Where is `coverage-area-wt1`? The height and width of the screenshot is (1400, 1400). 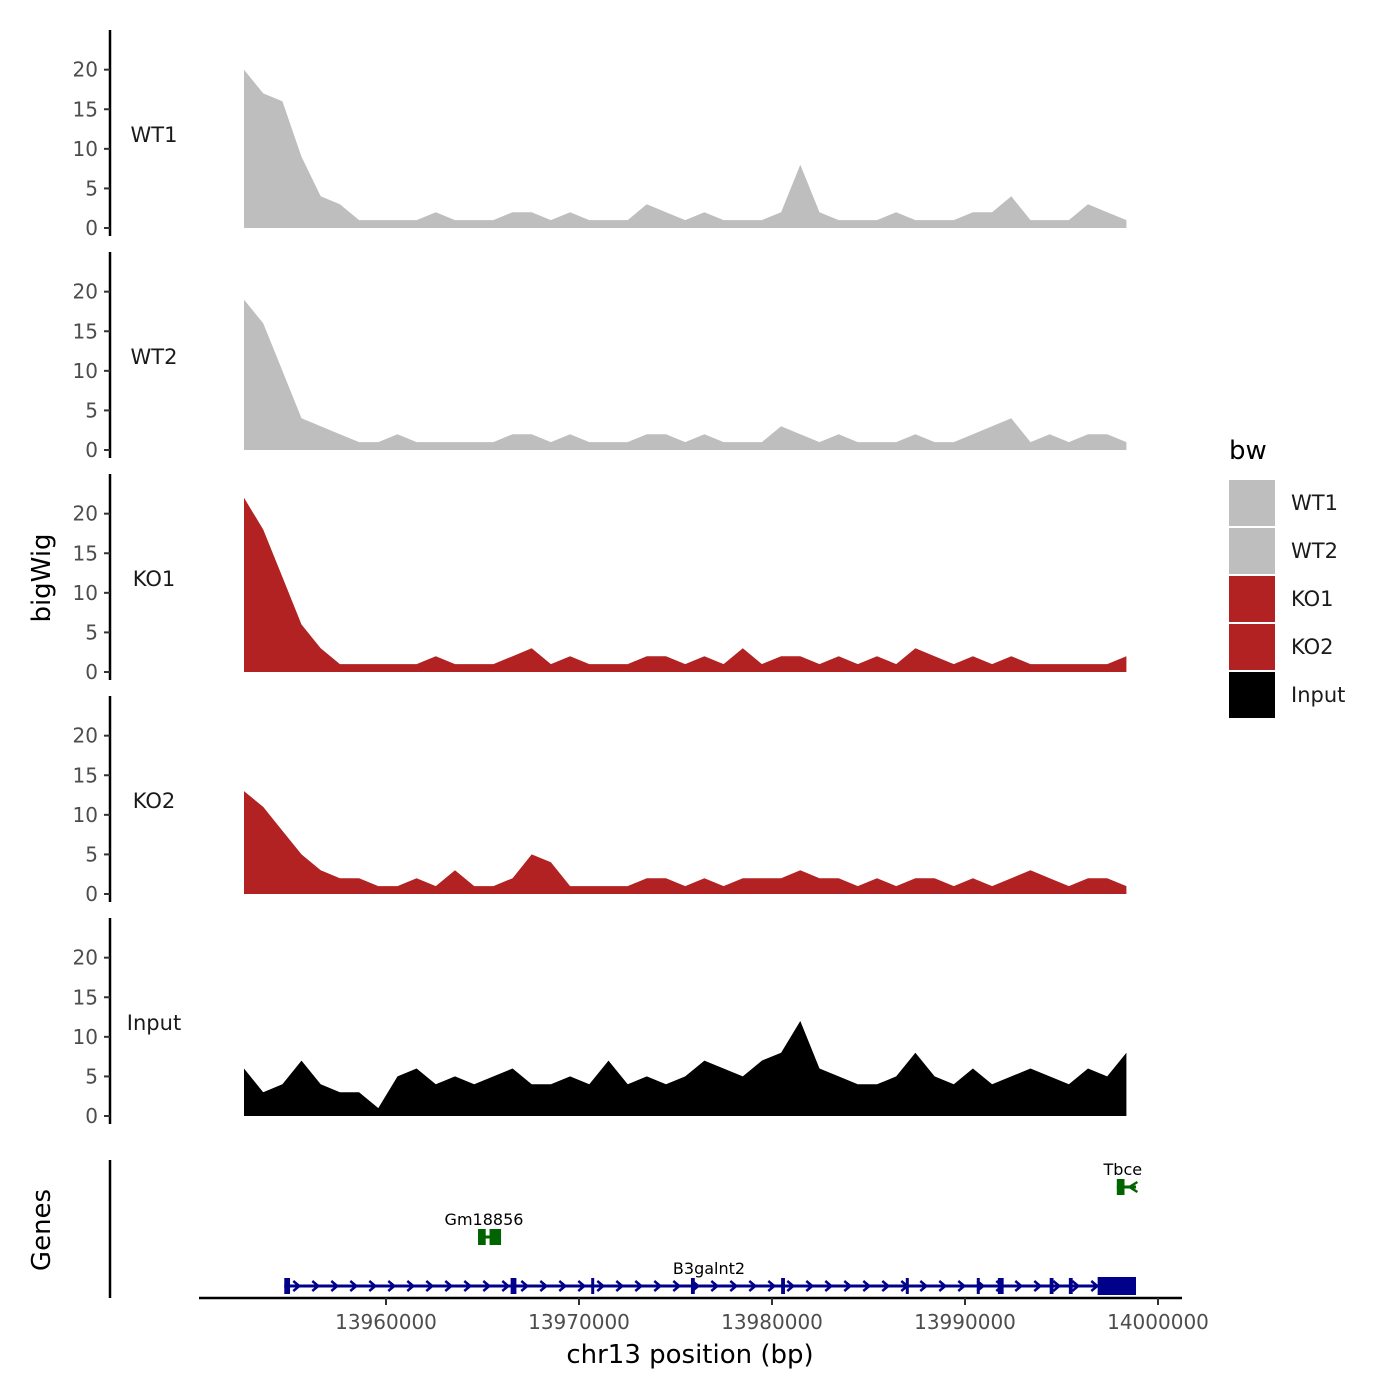
coverage-area-wt1 is located at coordinates (685, 148).